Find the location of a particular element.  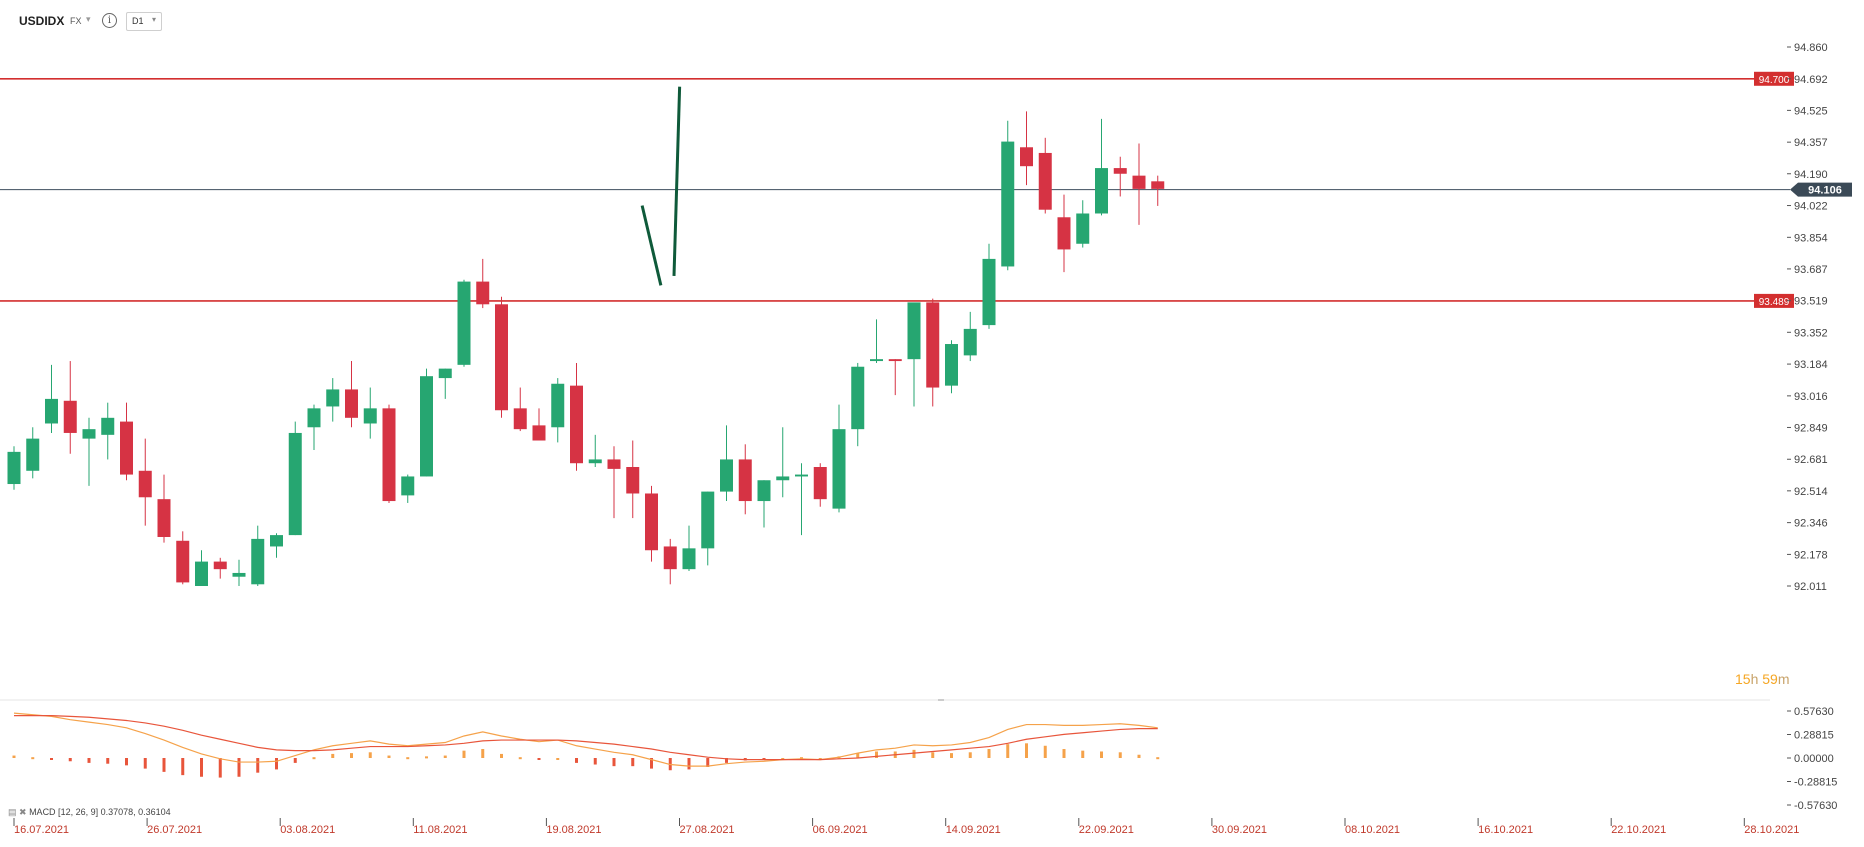

symbol-label: USDIDX is located at coordinates (42, 21).